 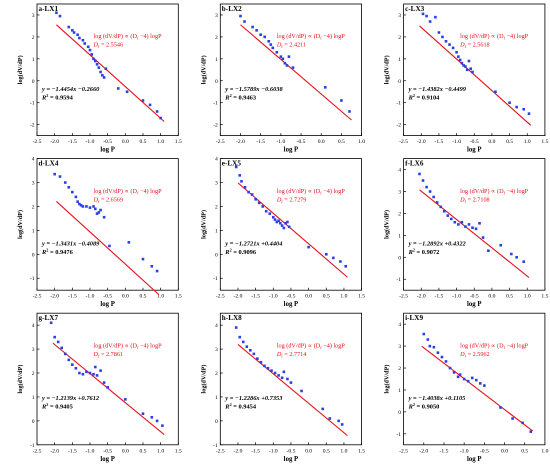 I want to click on x-tick-label: -1.0, so click(x=273, y=297).